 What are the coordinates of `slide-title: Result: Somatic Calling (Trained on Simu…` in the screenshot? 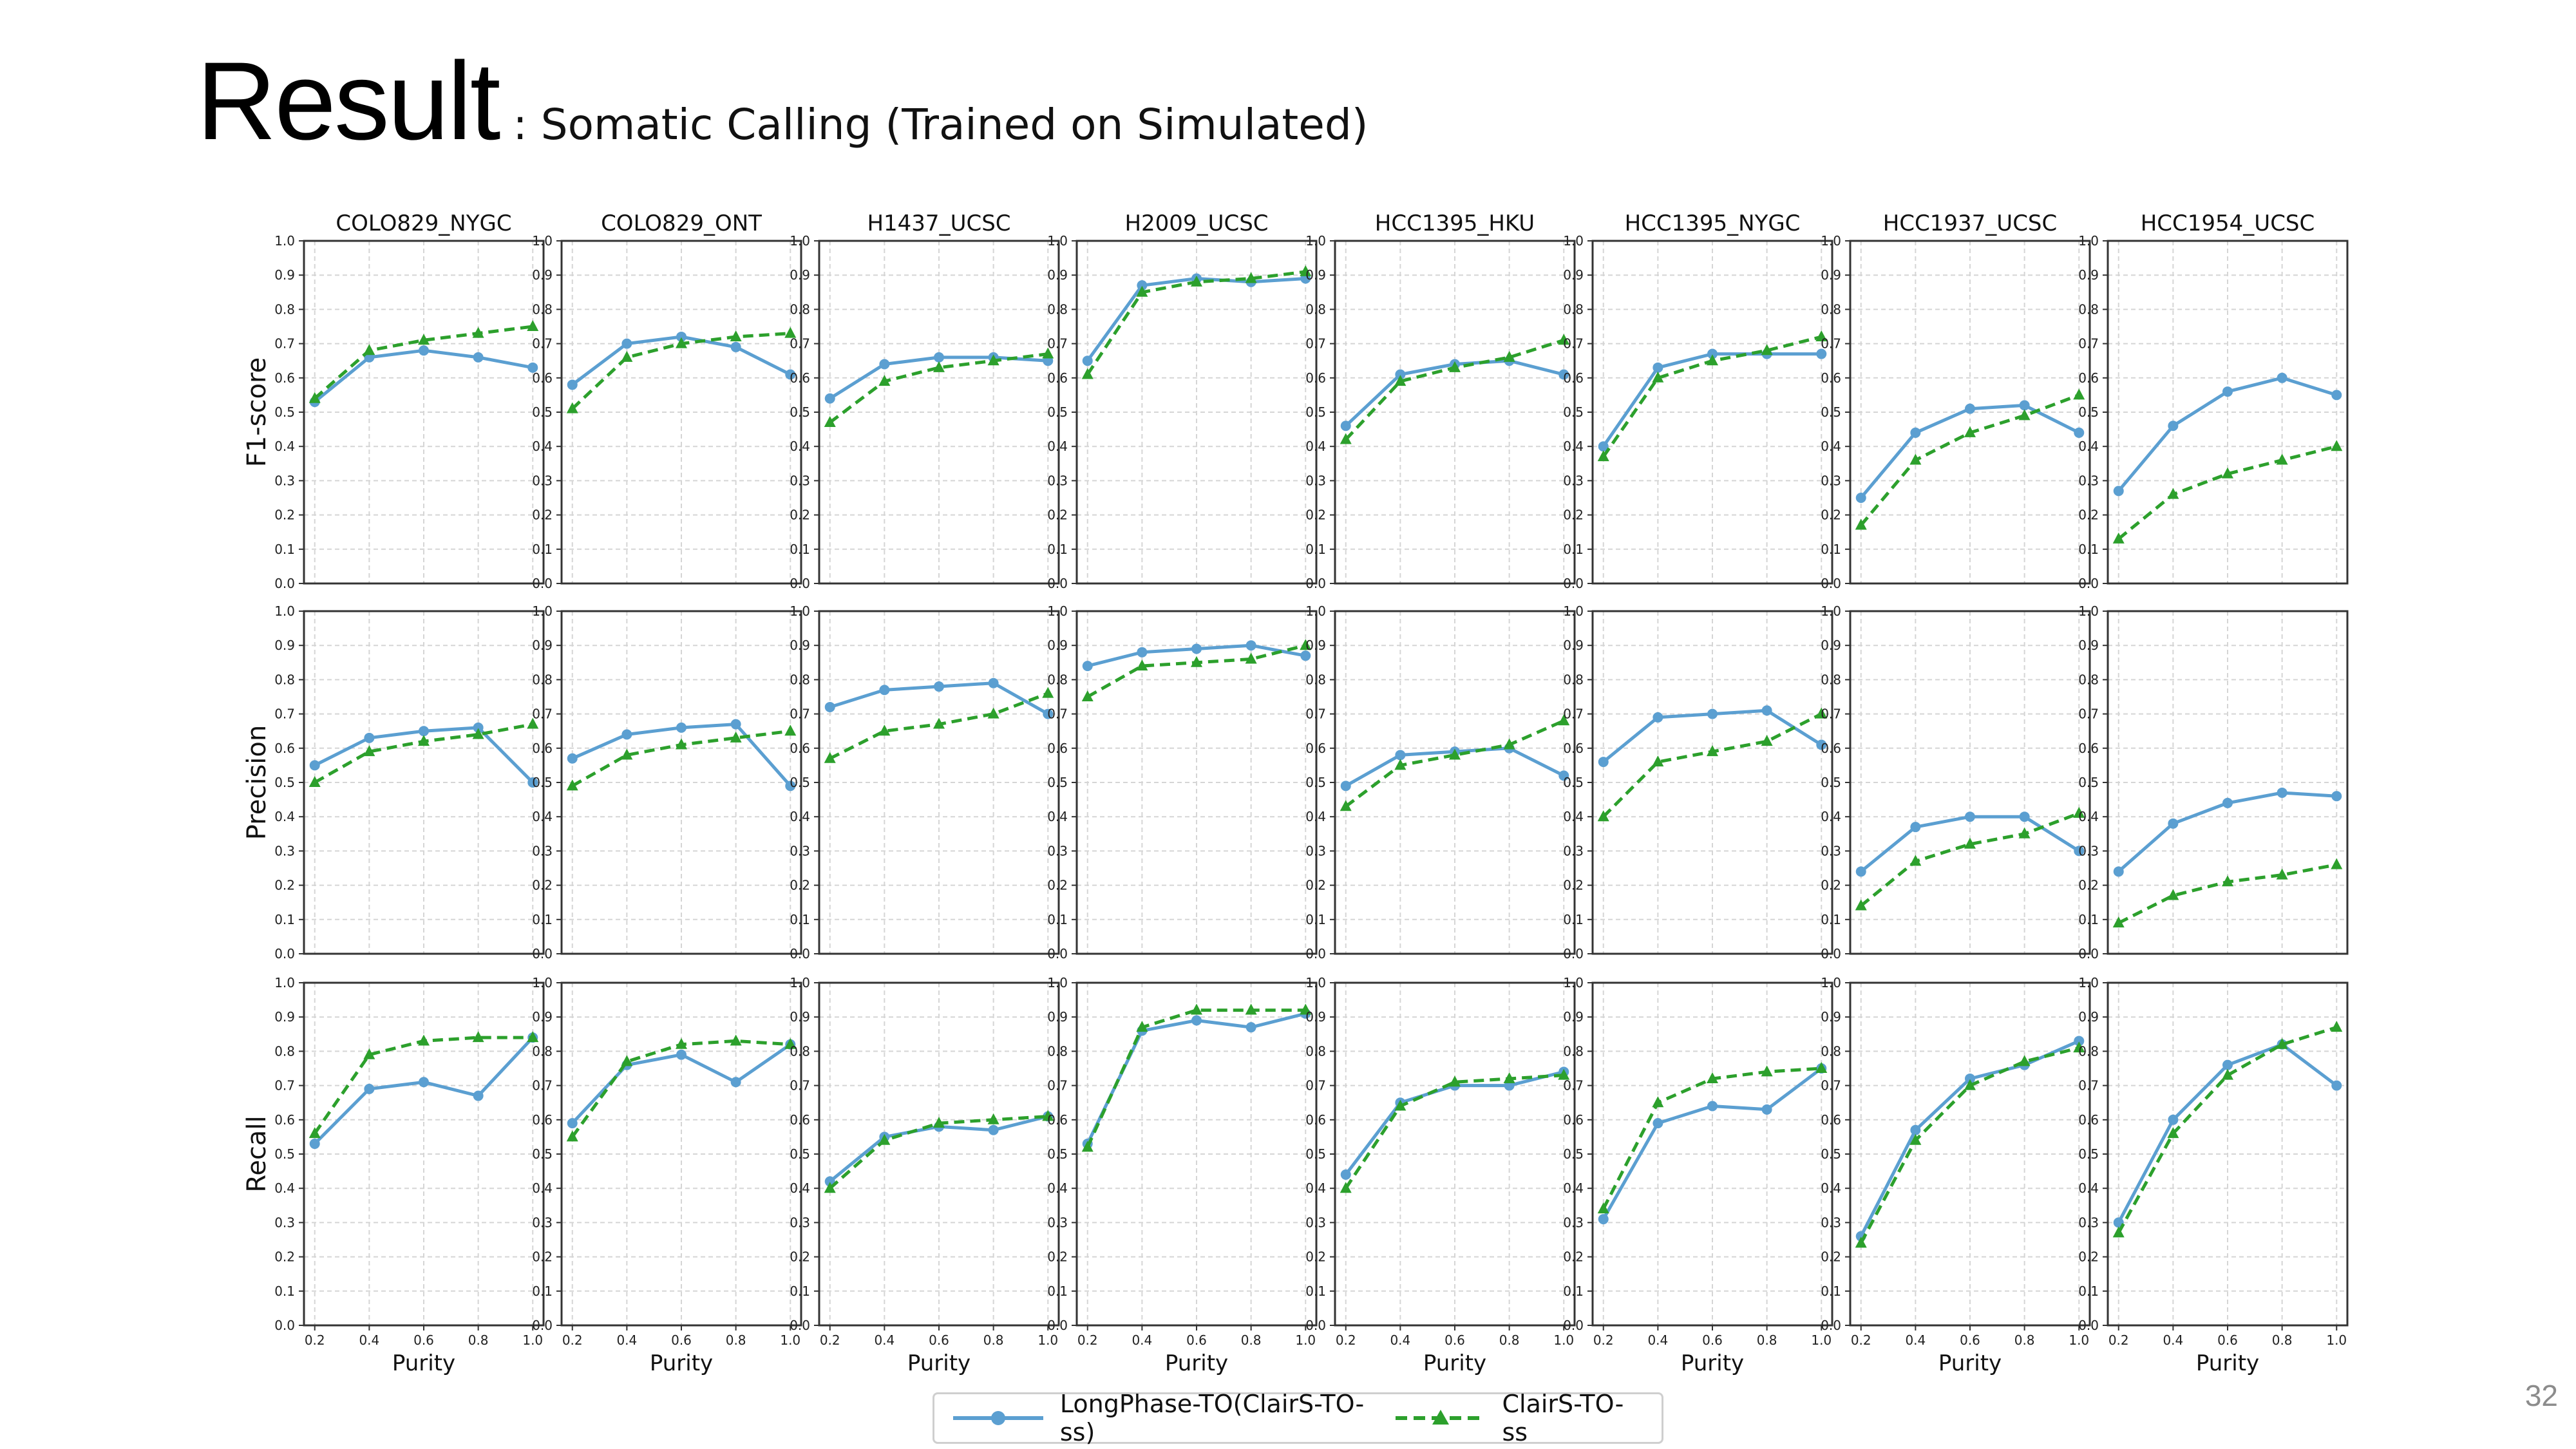 It's located at (782, 101).